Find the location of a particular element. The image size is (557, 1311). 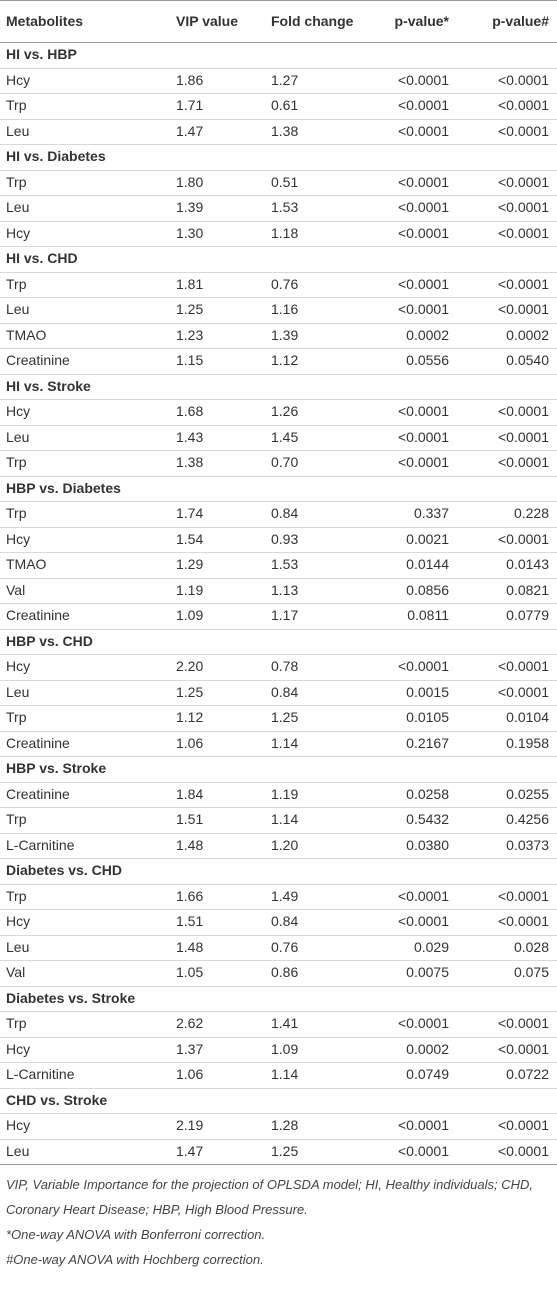

group-title: CHD vs. Stroke is located at coordinates (57, 1099).